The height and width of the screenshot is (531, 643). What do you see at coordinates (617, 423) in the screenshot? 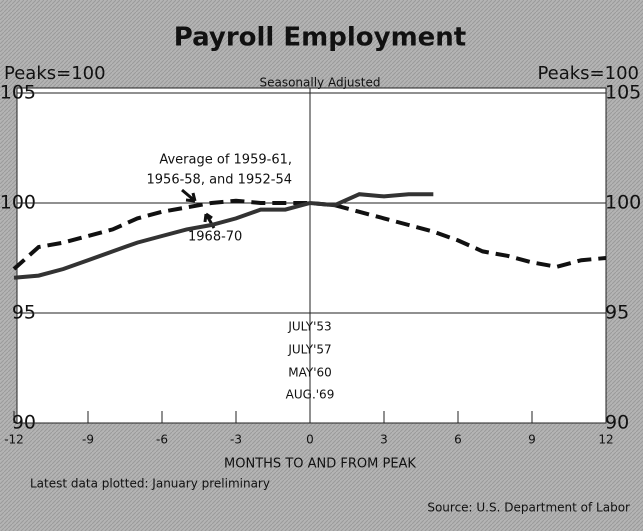
I see `y-tick-label: 90` at bounding box center [617, 423].